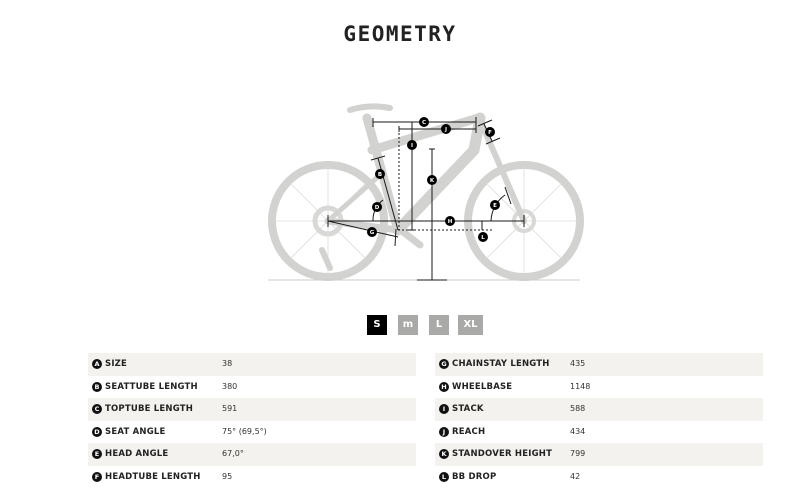  I want to click on svg-text: F, so click(490, 133).